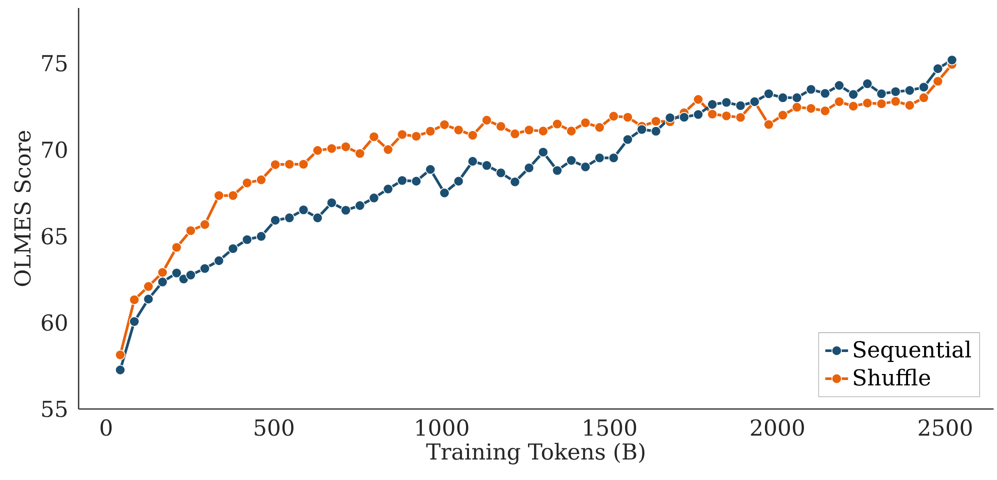 The image size is (997, 480). Describe the element at coordinates (54, 236) in the screenshot. I see `y-tick-label: 65` at that location.